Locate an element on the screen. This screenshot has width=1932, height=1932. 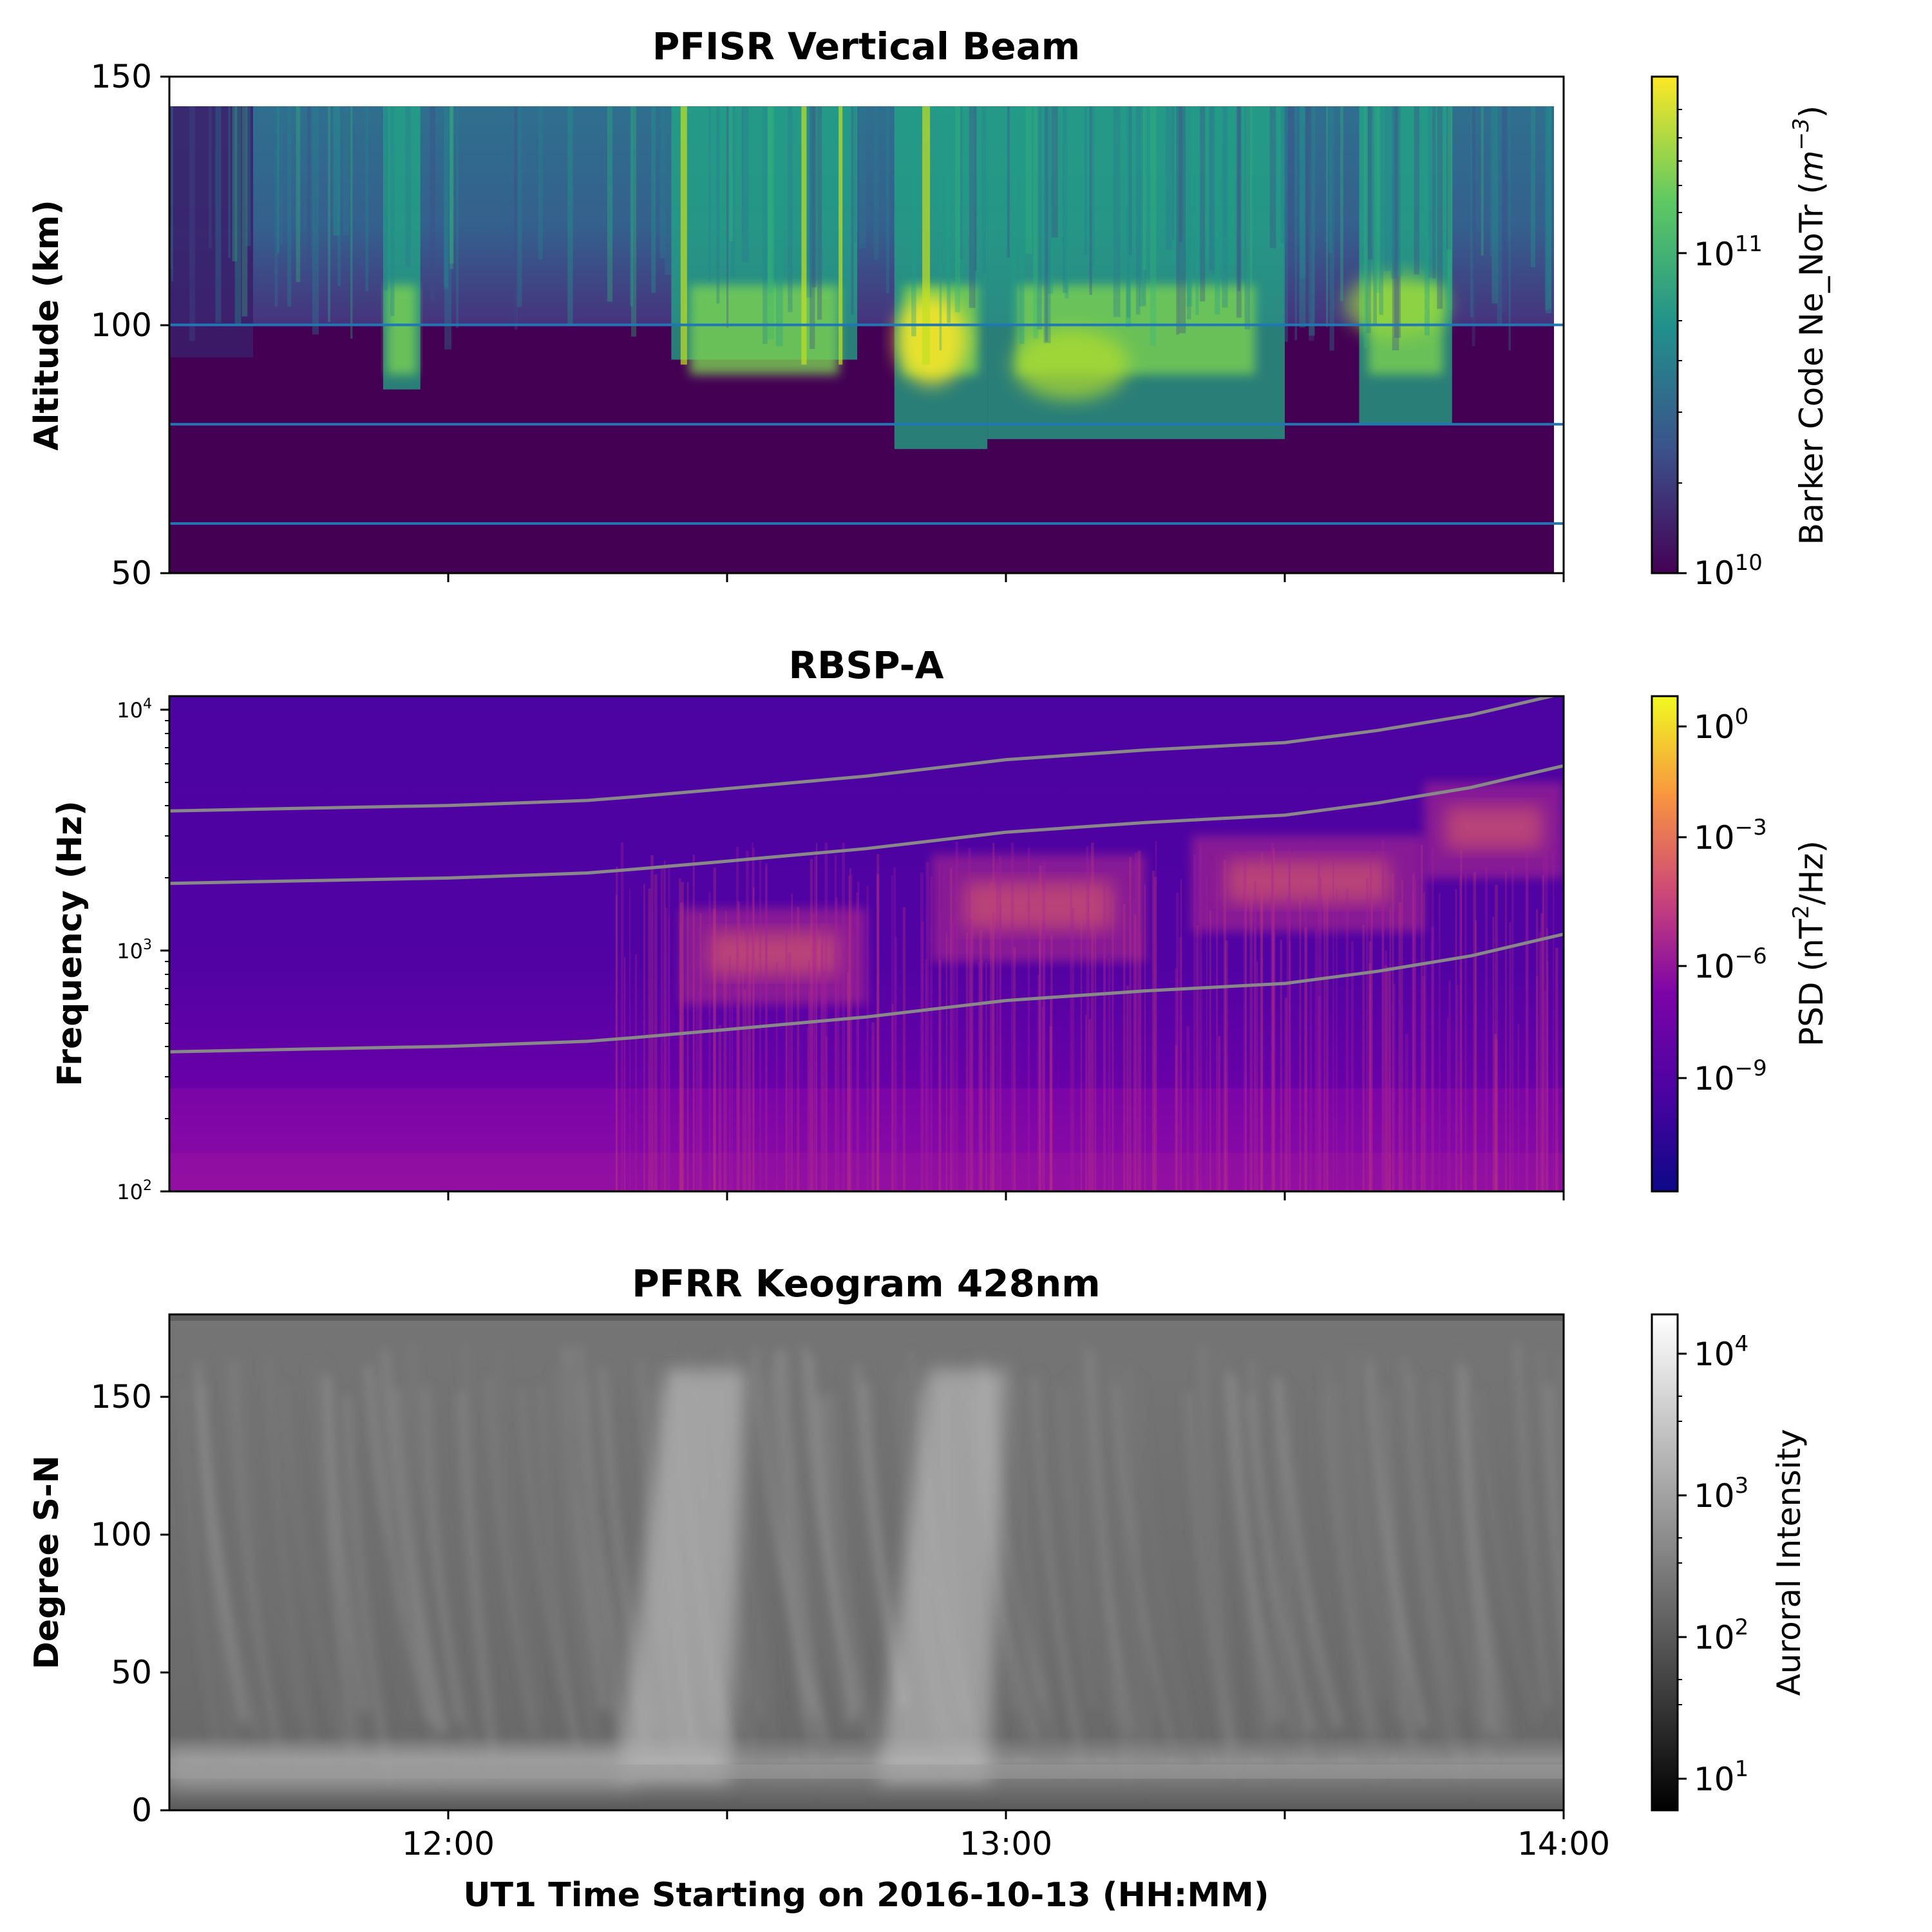
rbsp-y-ticks: 102 103 104 is located at coordinates (143, 950).